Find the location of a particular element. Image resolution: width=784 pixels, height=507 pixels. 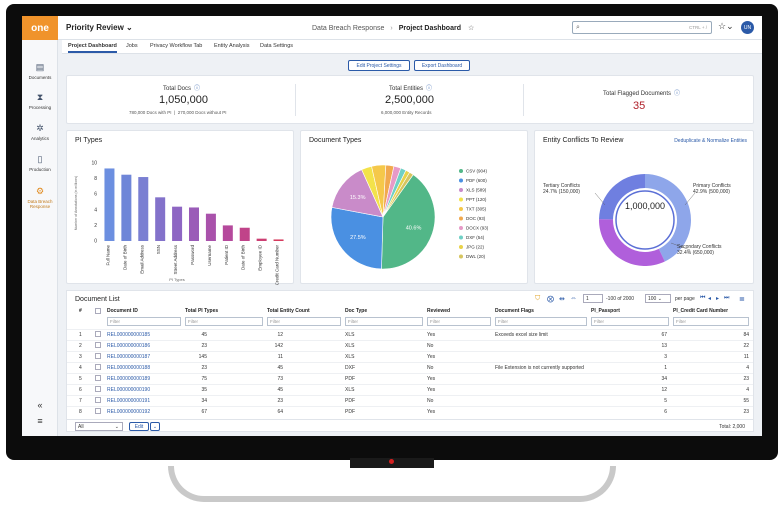

table-row: 6 REL000000000190 35 45 XLS Yes 12 4 is located at coordinates (410, 388).